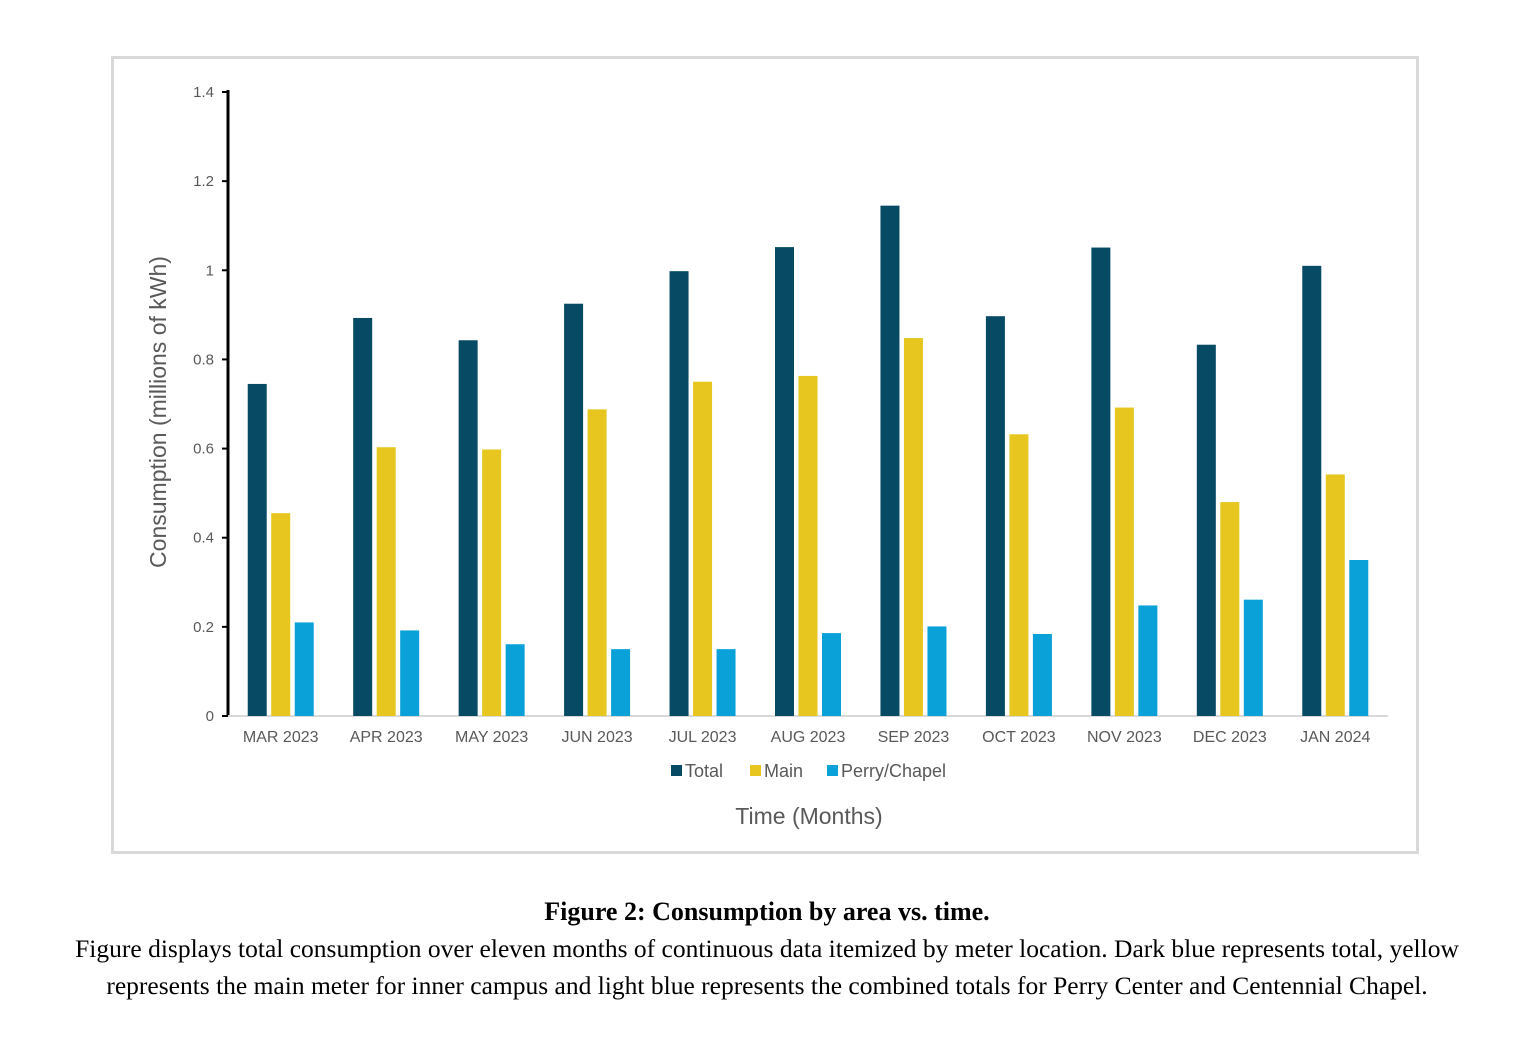  I want to click on x-tick-label: SEP 2023, so click(914, 737).